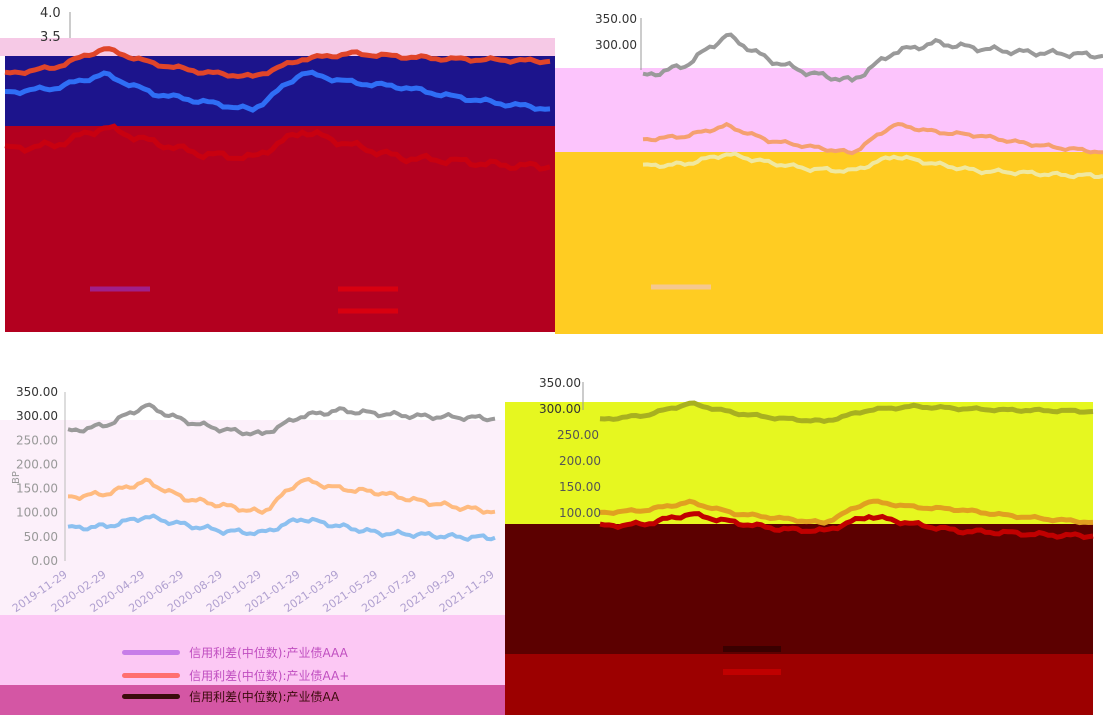 The height and width of the screenshot is (715, 1103). I want to click on br-tick-200: 200.00, so click(580, 461).